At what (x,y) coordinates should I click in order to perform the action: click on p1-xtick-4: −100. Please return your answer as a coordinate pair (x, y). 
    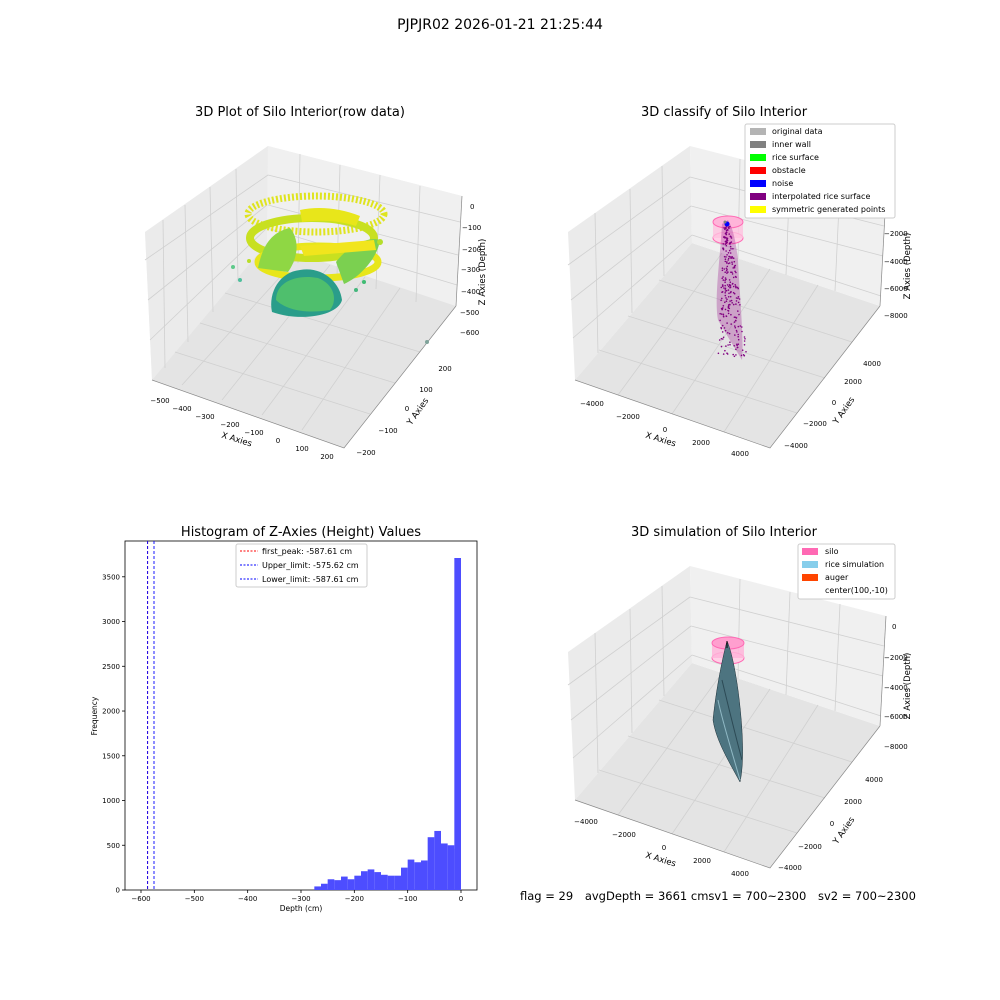
    Looking at the image, I should click on (253, 433).